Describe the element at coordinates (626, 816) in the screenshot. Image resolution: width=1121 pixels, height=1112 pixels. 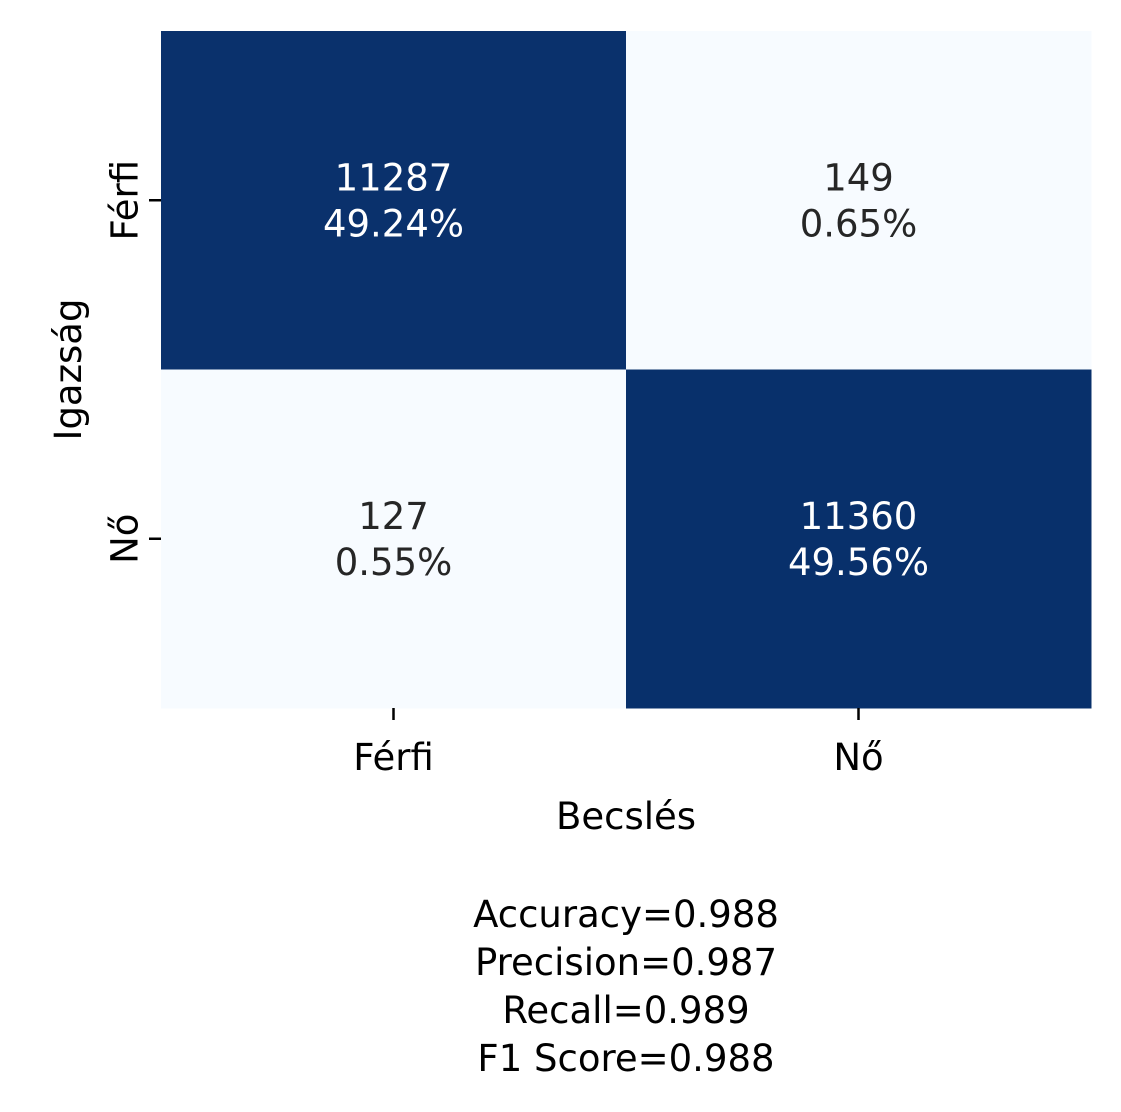
I see `x-axis-label: Becslés` at that location.